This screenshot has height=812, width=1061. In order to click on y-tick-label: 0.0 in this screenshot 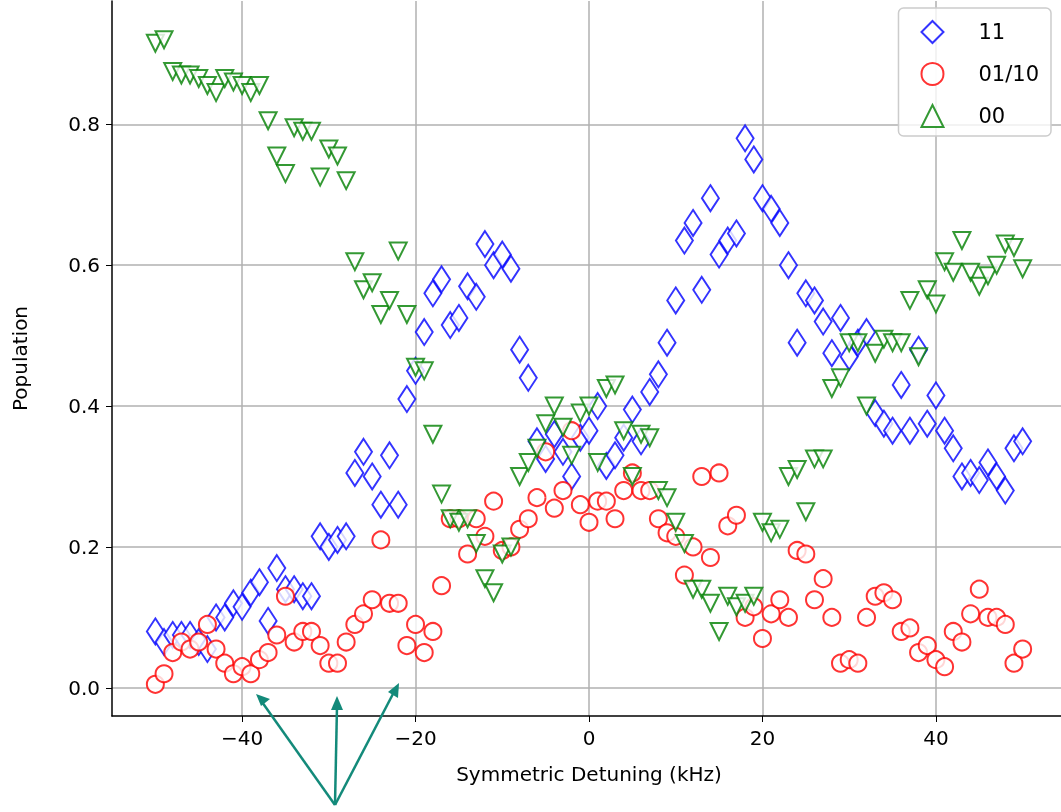, I will do `click(84, 687)`.